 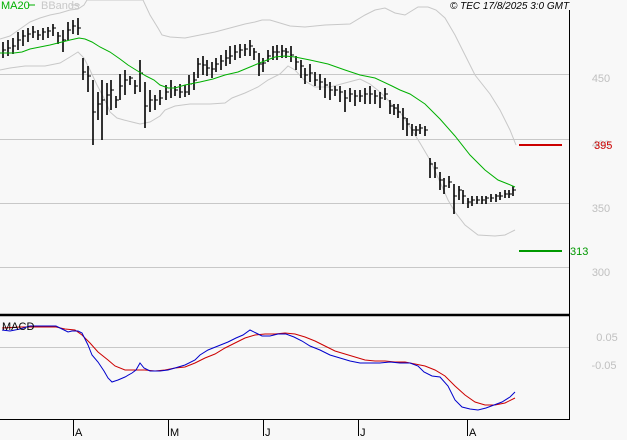 What do you see at coordinates (606, 338) in the screenshot?
I see `macd-tick-pos: 0.05` at bounding box center [606, 338].